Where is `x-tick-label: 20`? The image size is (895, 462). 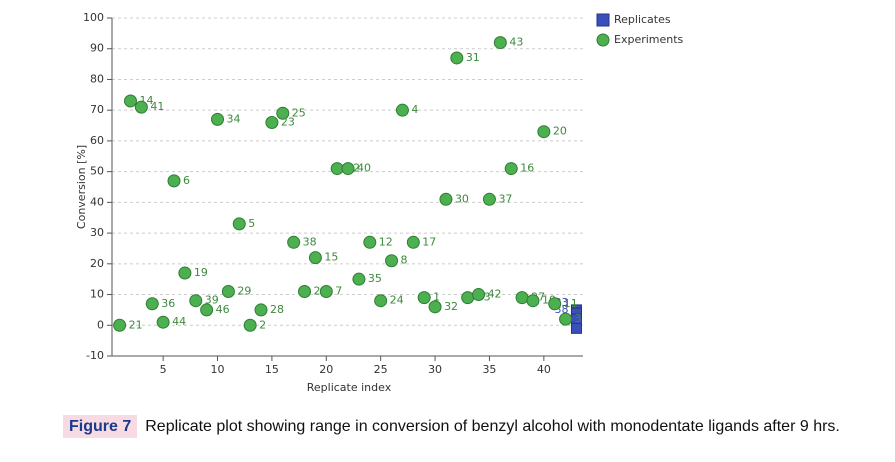
x-tick-label: 20 is located at coordinates (326, 369).